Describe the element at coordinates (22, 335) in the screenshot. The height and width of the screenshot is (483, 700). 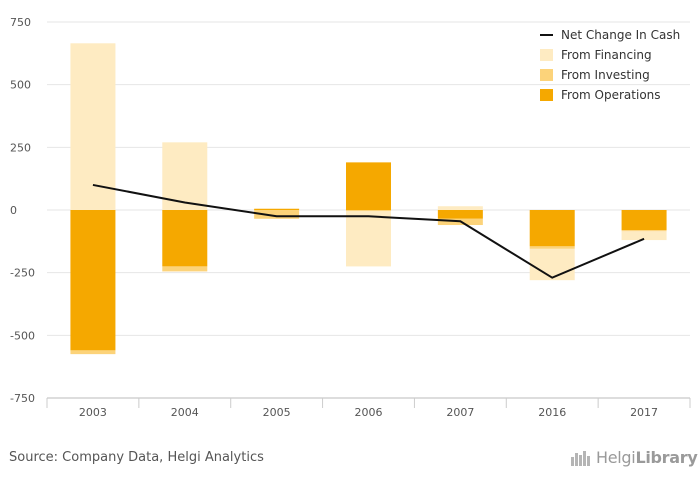
I see `y-tick-label: -500` at that location.